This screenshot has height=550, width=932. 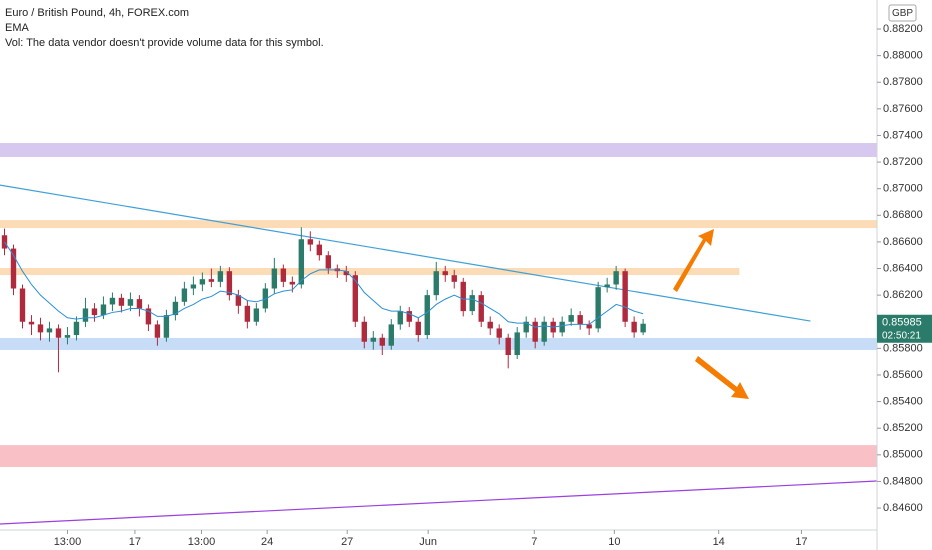 I want to click on y-tick-label: 0.85400, so click(x=903, y=401).